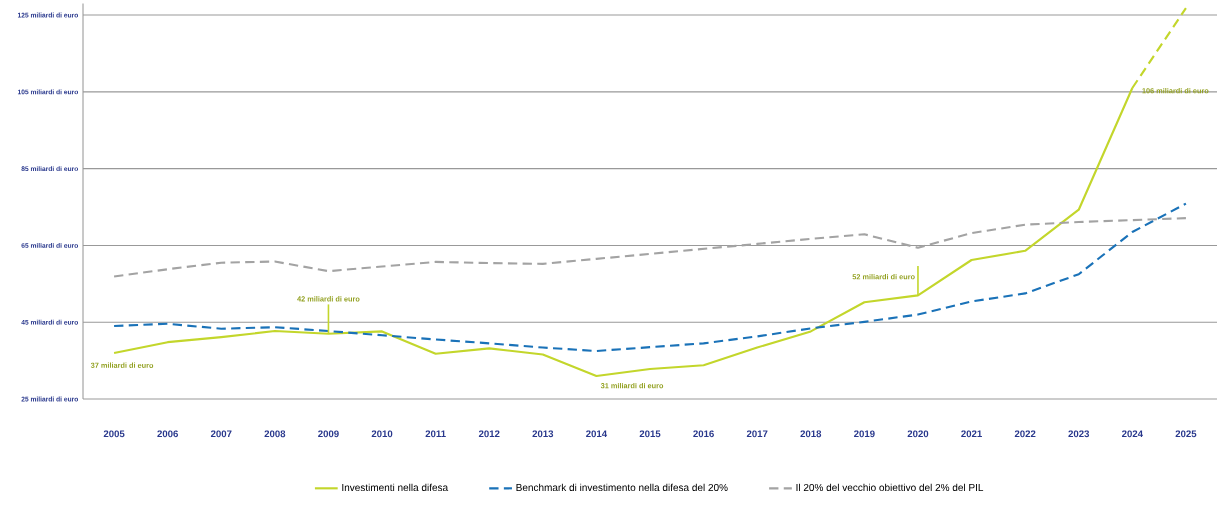  What do you see at coordinates (597, 434) in the screenshot?
I see `x-tick-label: 2014` at bounding box center [597, 434].